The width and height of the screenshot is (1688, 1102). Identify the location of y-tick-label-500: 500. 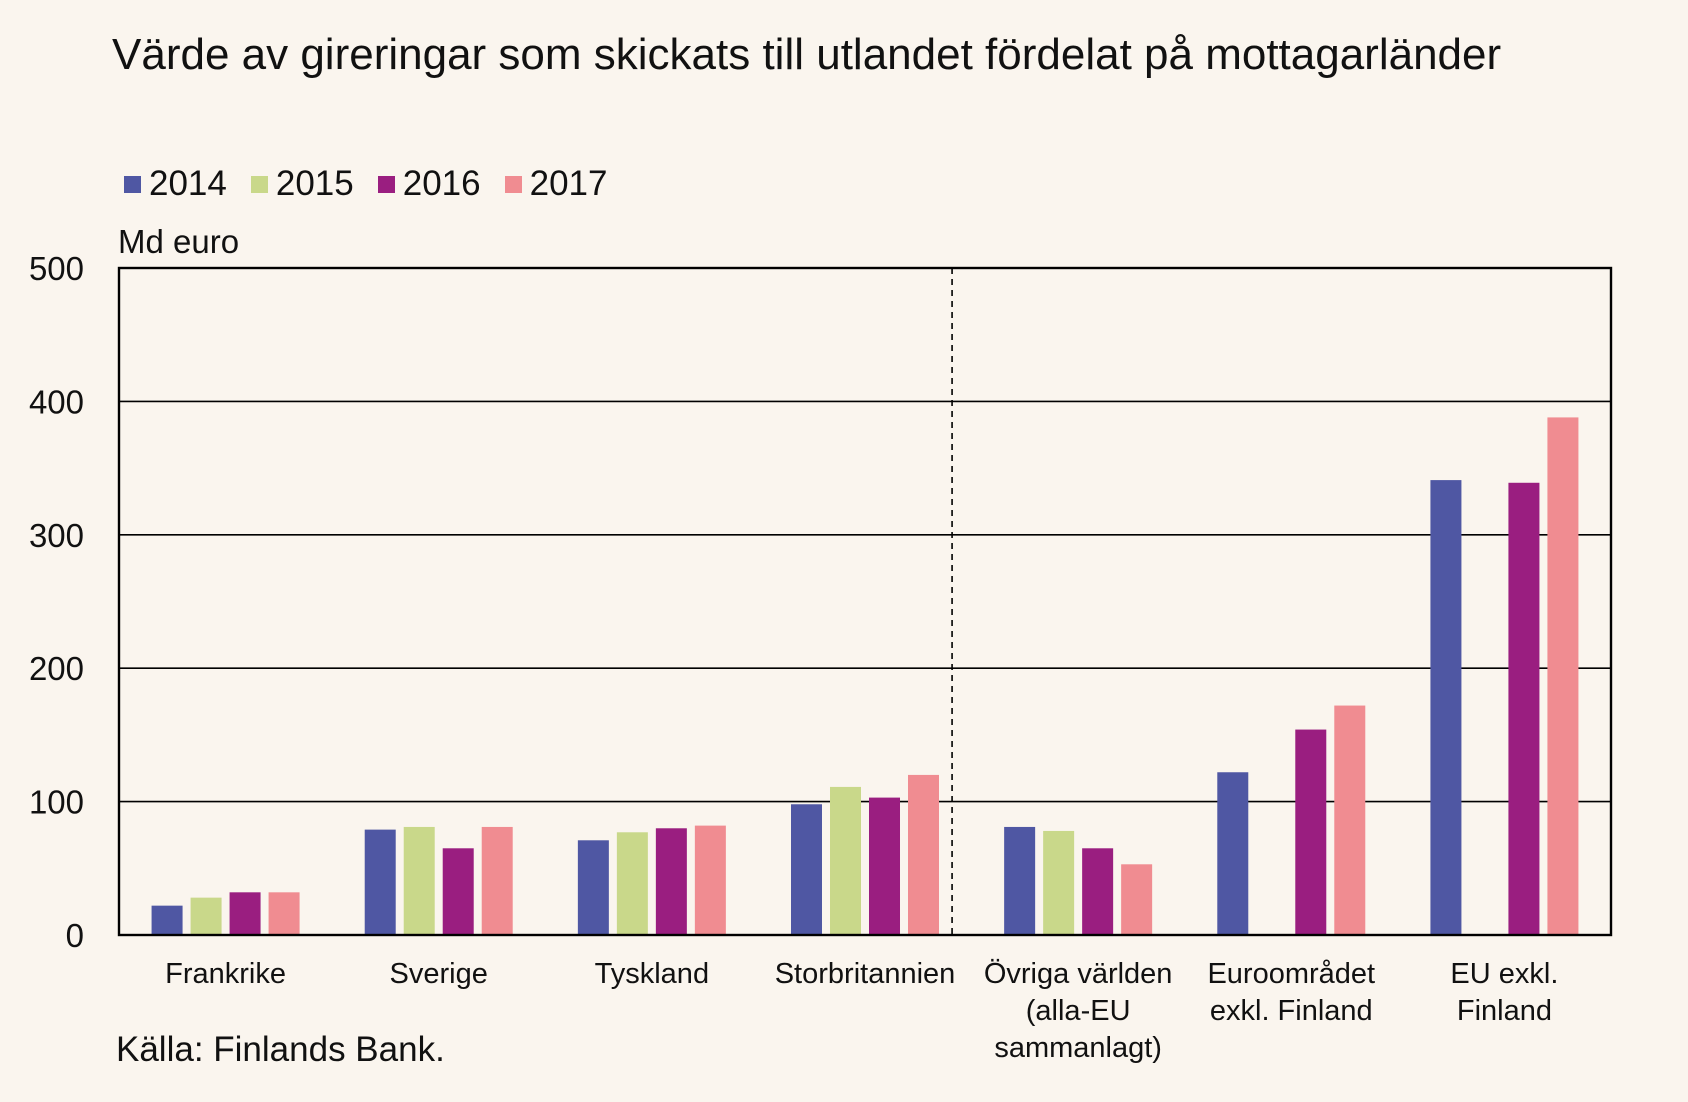
(56, 268).